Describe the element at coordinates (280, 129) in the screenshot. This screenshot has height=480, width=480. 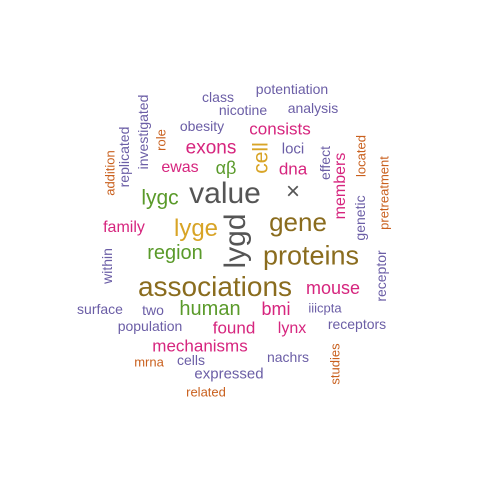
I see `word-consists: consists` at that location.